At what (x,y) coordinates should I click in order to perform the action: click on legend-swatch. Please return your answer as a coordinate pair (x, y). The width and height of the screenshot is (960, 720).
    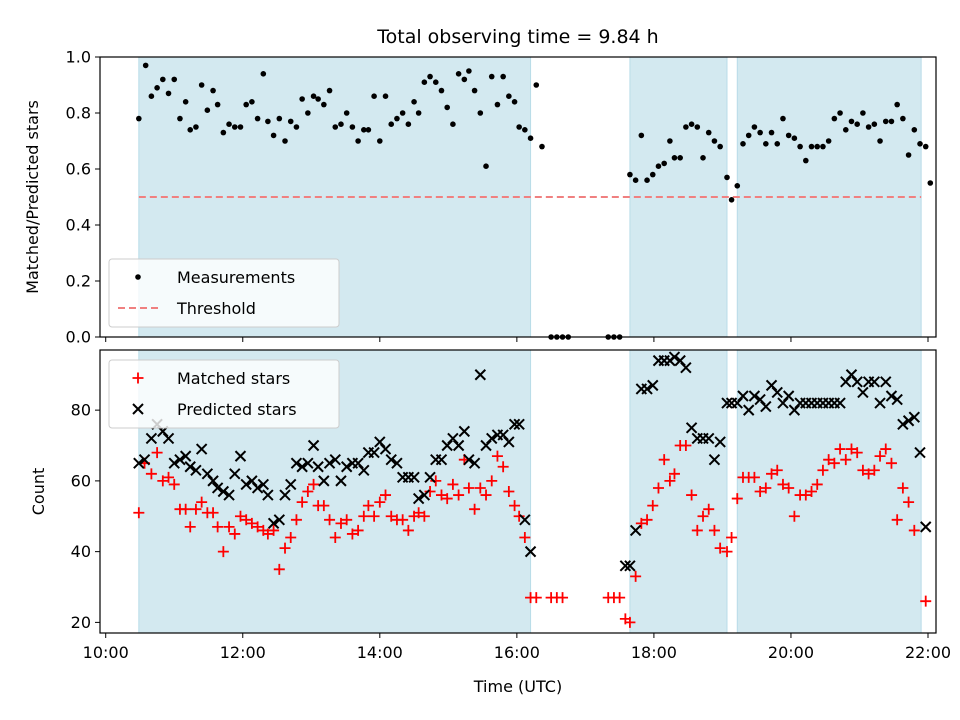
    Looking at the image, I should click on (138, 409).